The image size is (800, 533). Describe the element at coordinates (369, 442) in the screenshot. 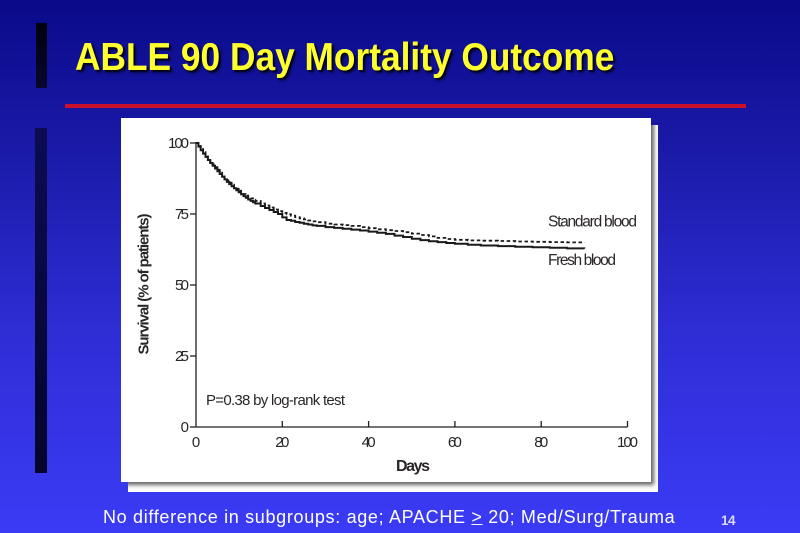

I see `svg-text: 40` at that location.